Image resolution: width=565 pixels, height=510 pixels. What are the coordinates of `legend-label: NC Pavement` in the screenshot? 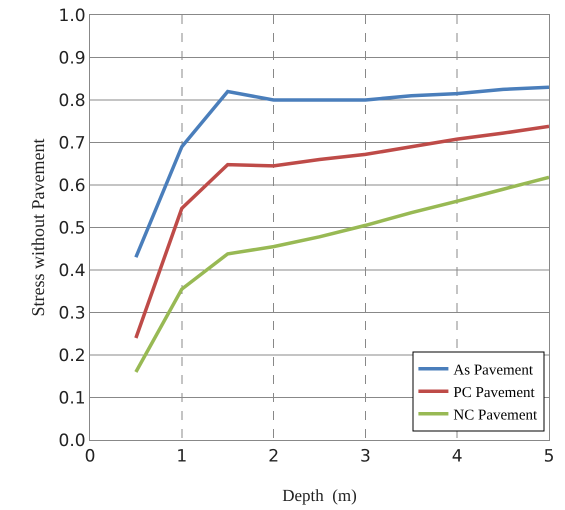 It's located at (495, 416).